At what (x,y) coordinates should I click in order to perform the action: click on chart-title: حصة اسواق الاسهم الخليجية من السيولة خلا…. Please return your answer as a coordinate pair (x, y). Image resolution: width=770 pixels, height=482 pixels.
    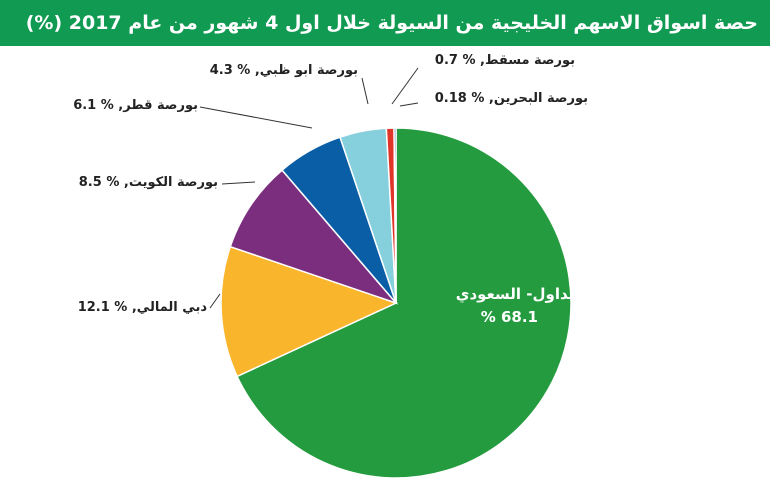
    Looking at the image, I should click on (391, 23).